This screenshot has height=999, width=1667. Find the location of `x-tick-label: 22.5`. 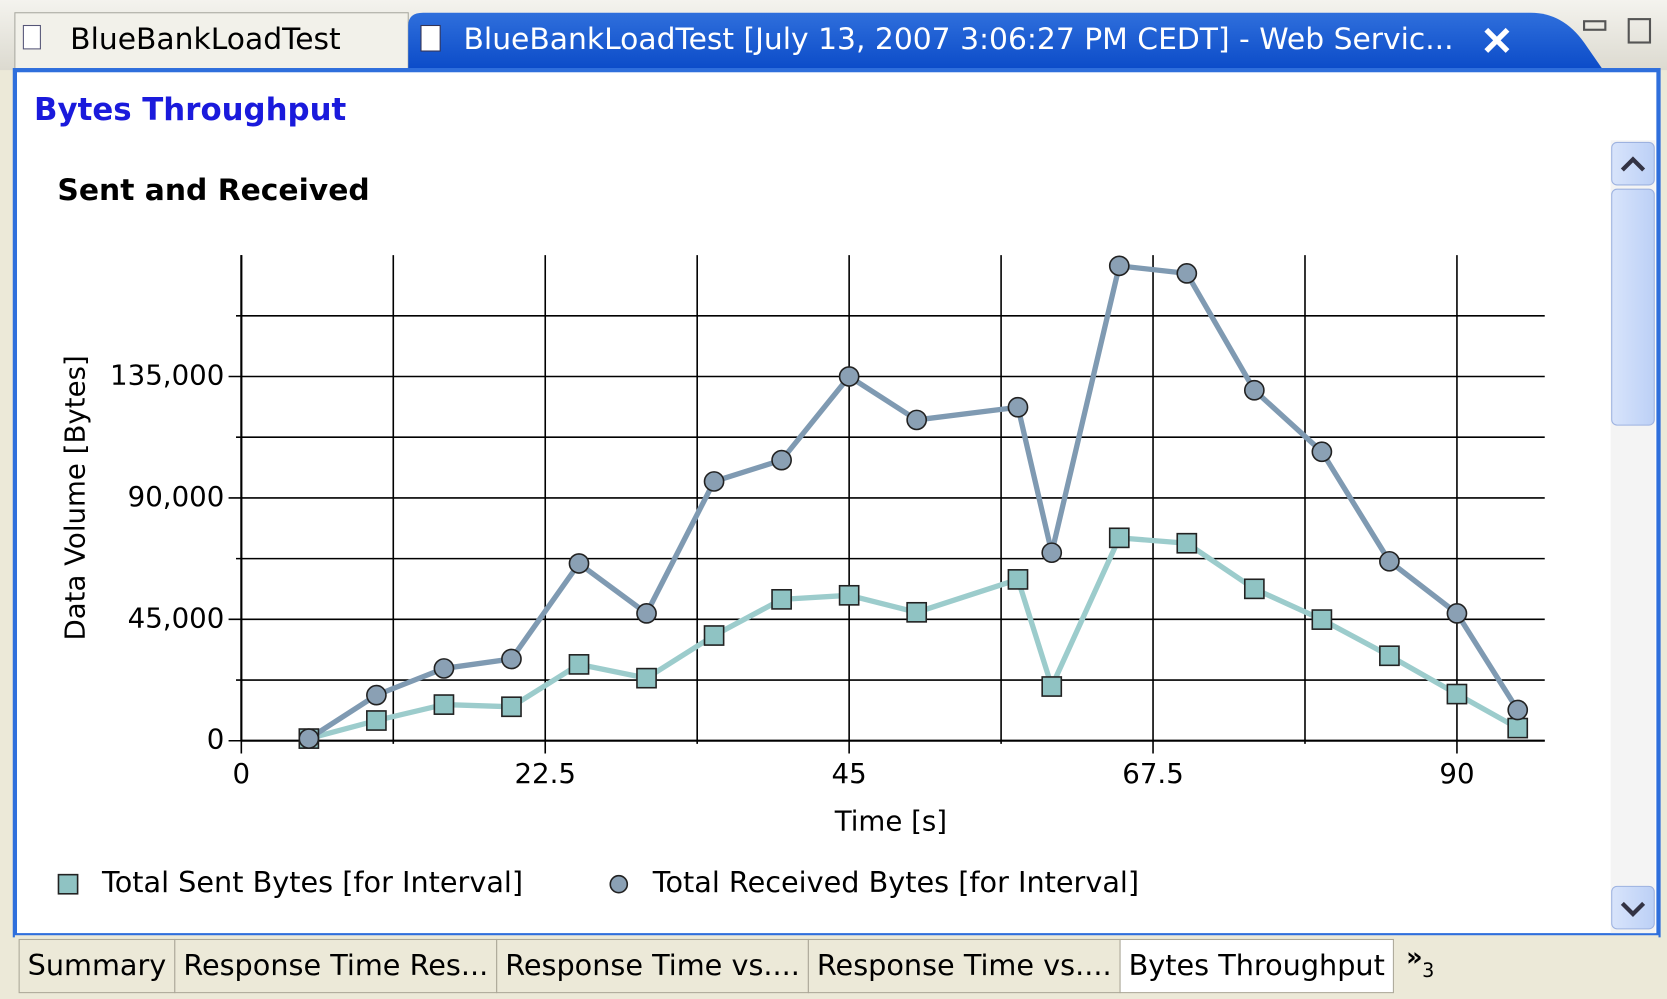

x-tick-label: 22.5 is located at coordinates (545, 773).